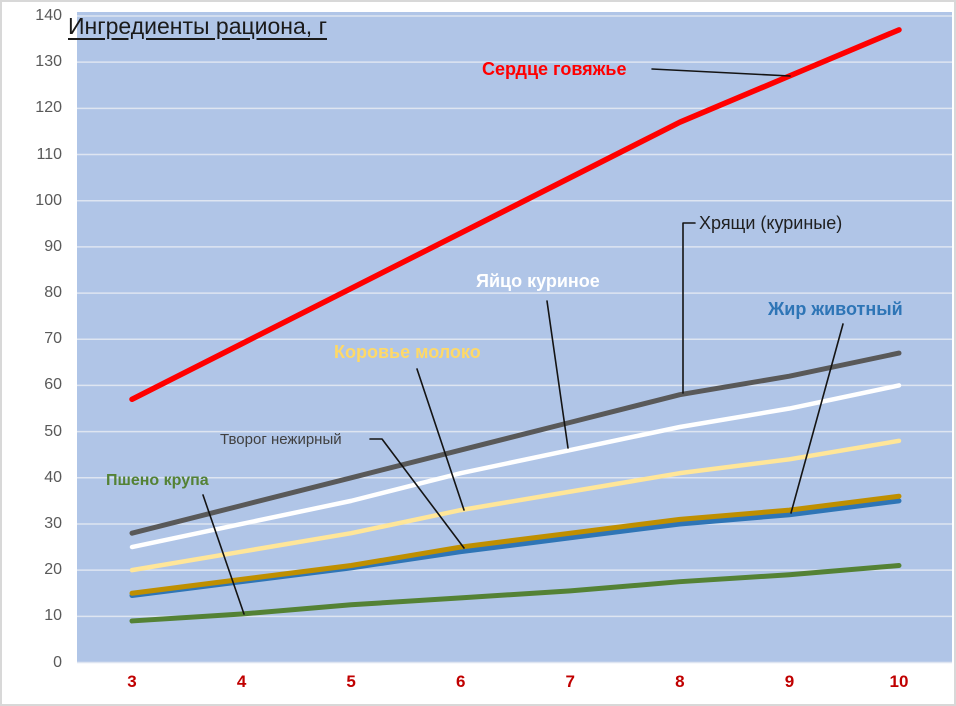  What do you see at coordinates (899, 681) in the screenshot?
I see `x-tick-label: 10` at bounding box center [899, 681].